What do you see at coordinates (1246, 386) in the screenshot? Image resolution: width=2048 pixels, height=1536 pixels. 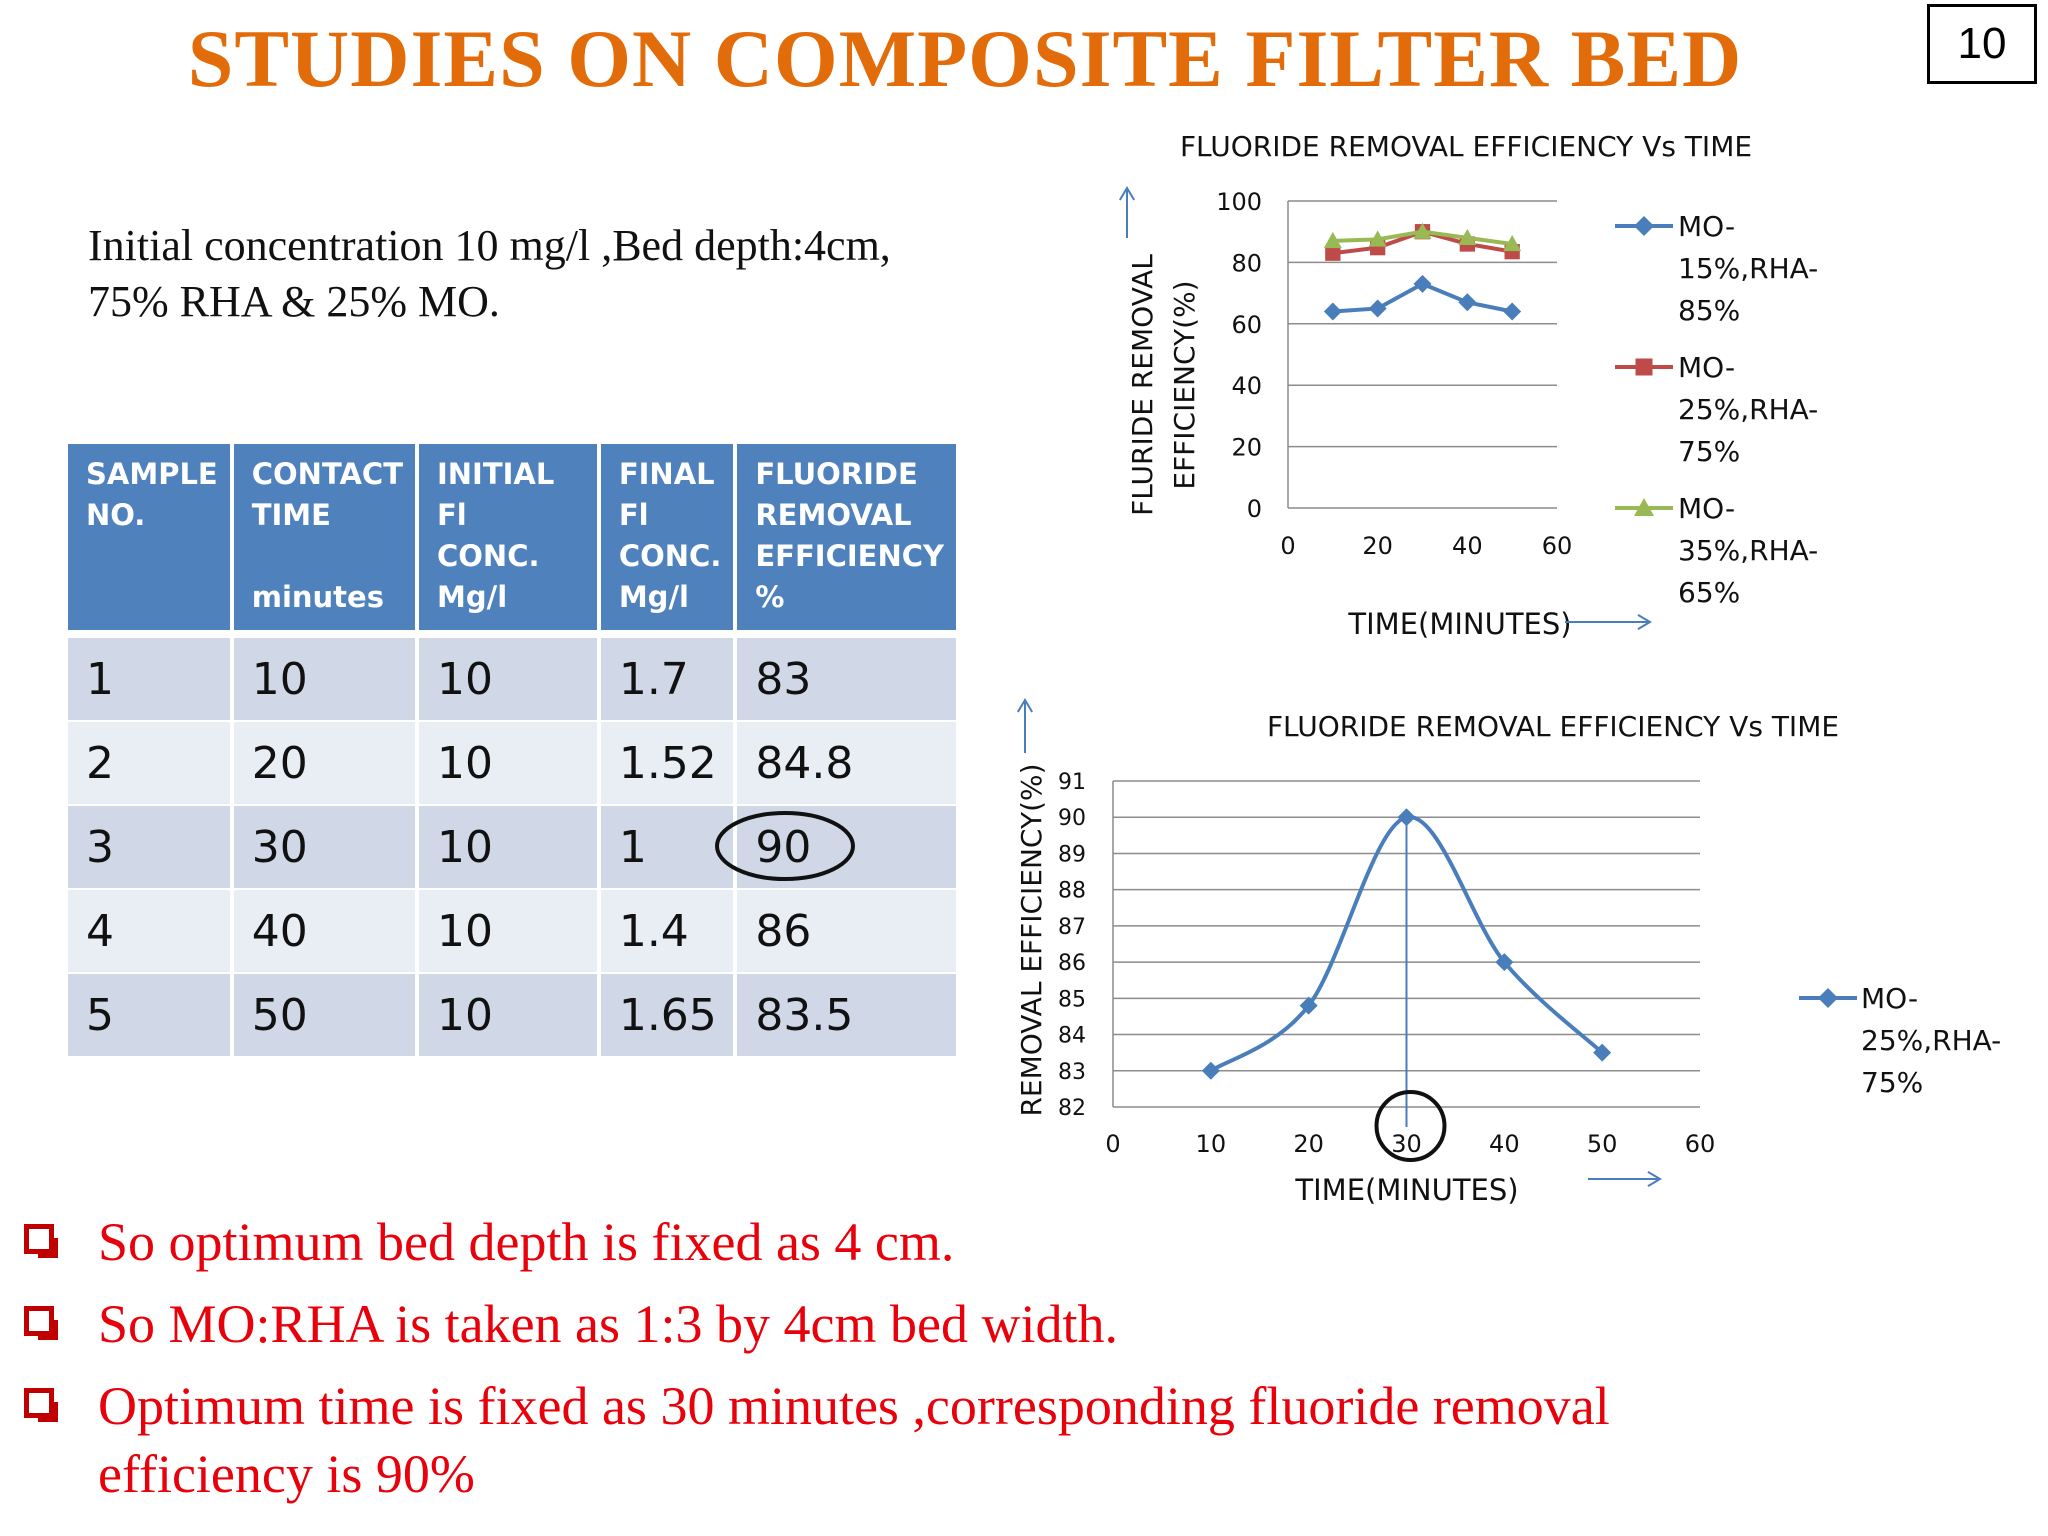 I see `y-tick-label: 40` at bounding box center [1246, 386].